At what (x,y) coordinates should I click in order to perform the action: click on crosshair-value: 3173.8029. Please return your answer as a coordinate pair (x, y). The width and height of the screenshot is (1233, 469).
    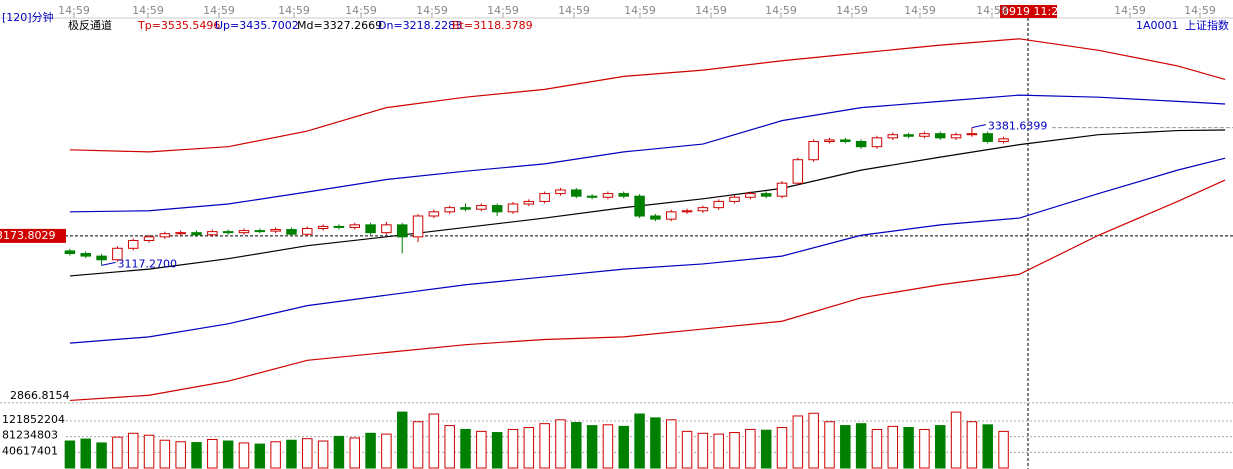
    Looking at the image, I should click on (28, 235).